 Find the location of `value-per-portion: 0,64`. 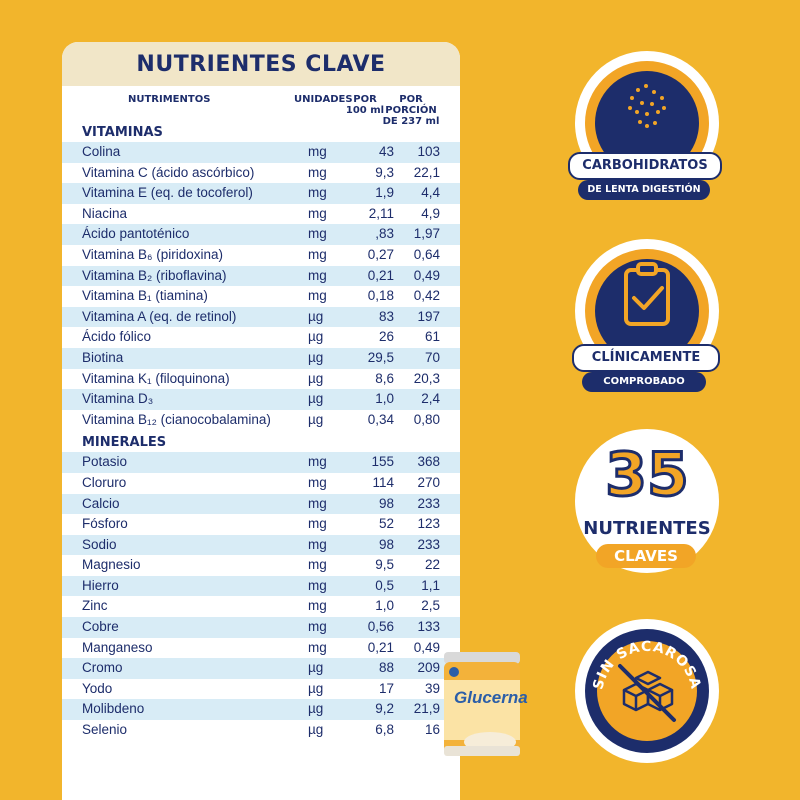

value-per-portion: 0,64 is located at coordinates (426, 254).